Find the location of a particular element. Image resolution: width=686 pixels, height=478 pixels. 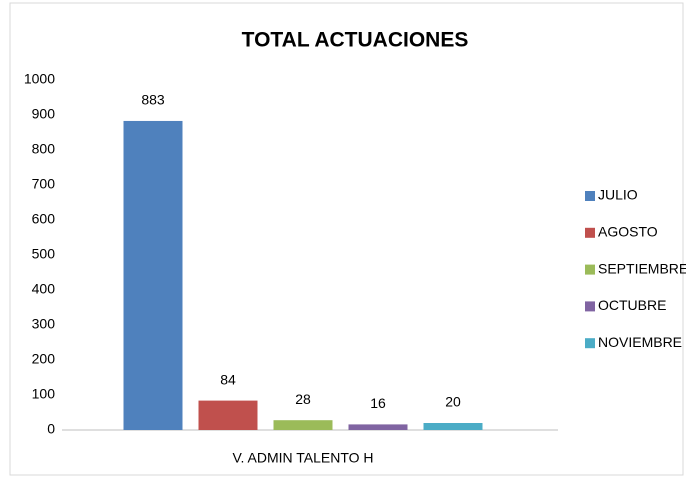

legend-label: NOVIEMBRE is located at coordinates (640, 342).